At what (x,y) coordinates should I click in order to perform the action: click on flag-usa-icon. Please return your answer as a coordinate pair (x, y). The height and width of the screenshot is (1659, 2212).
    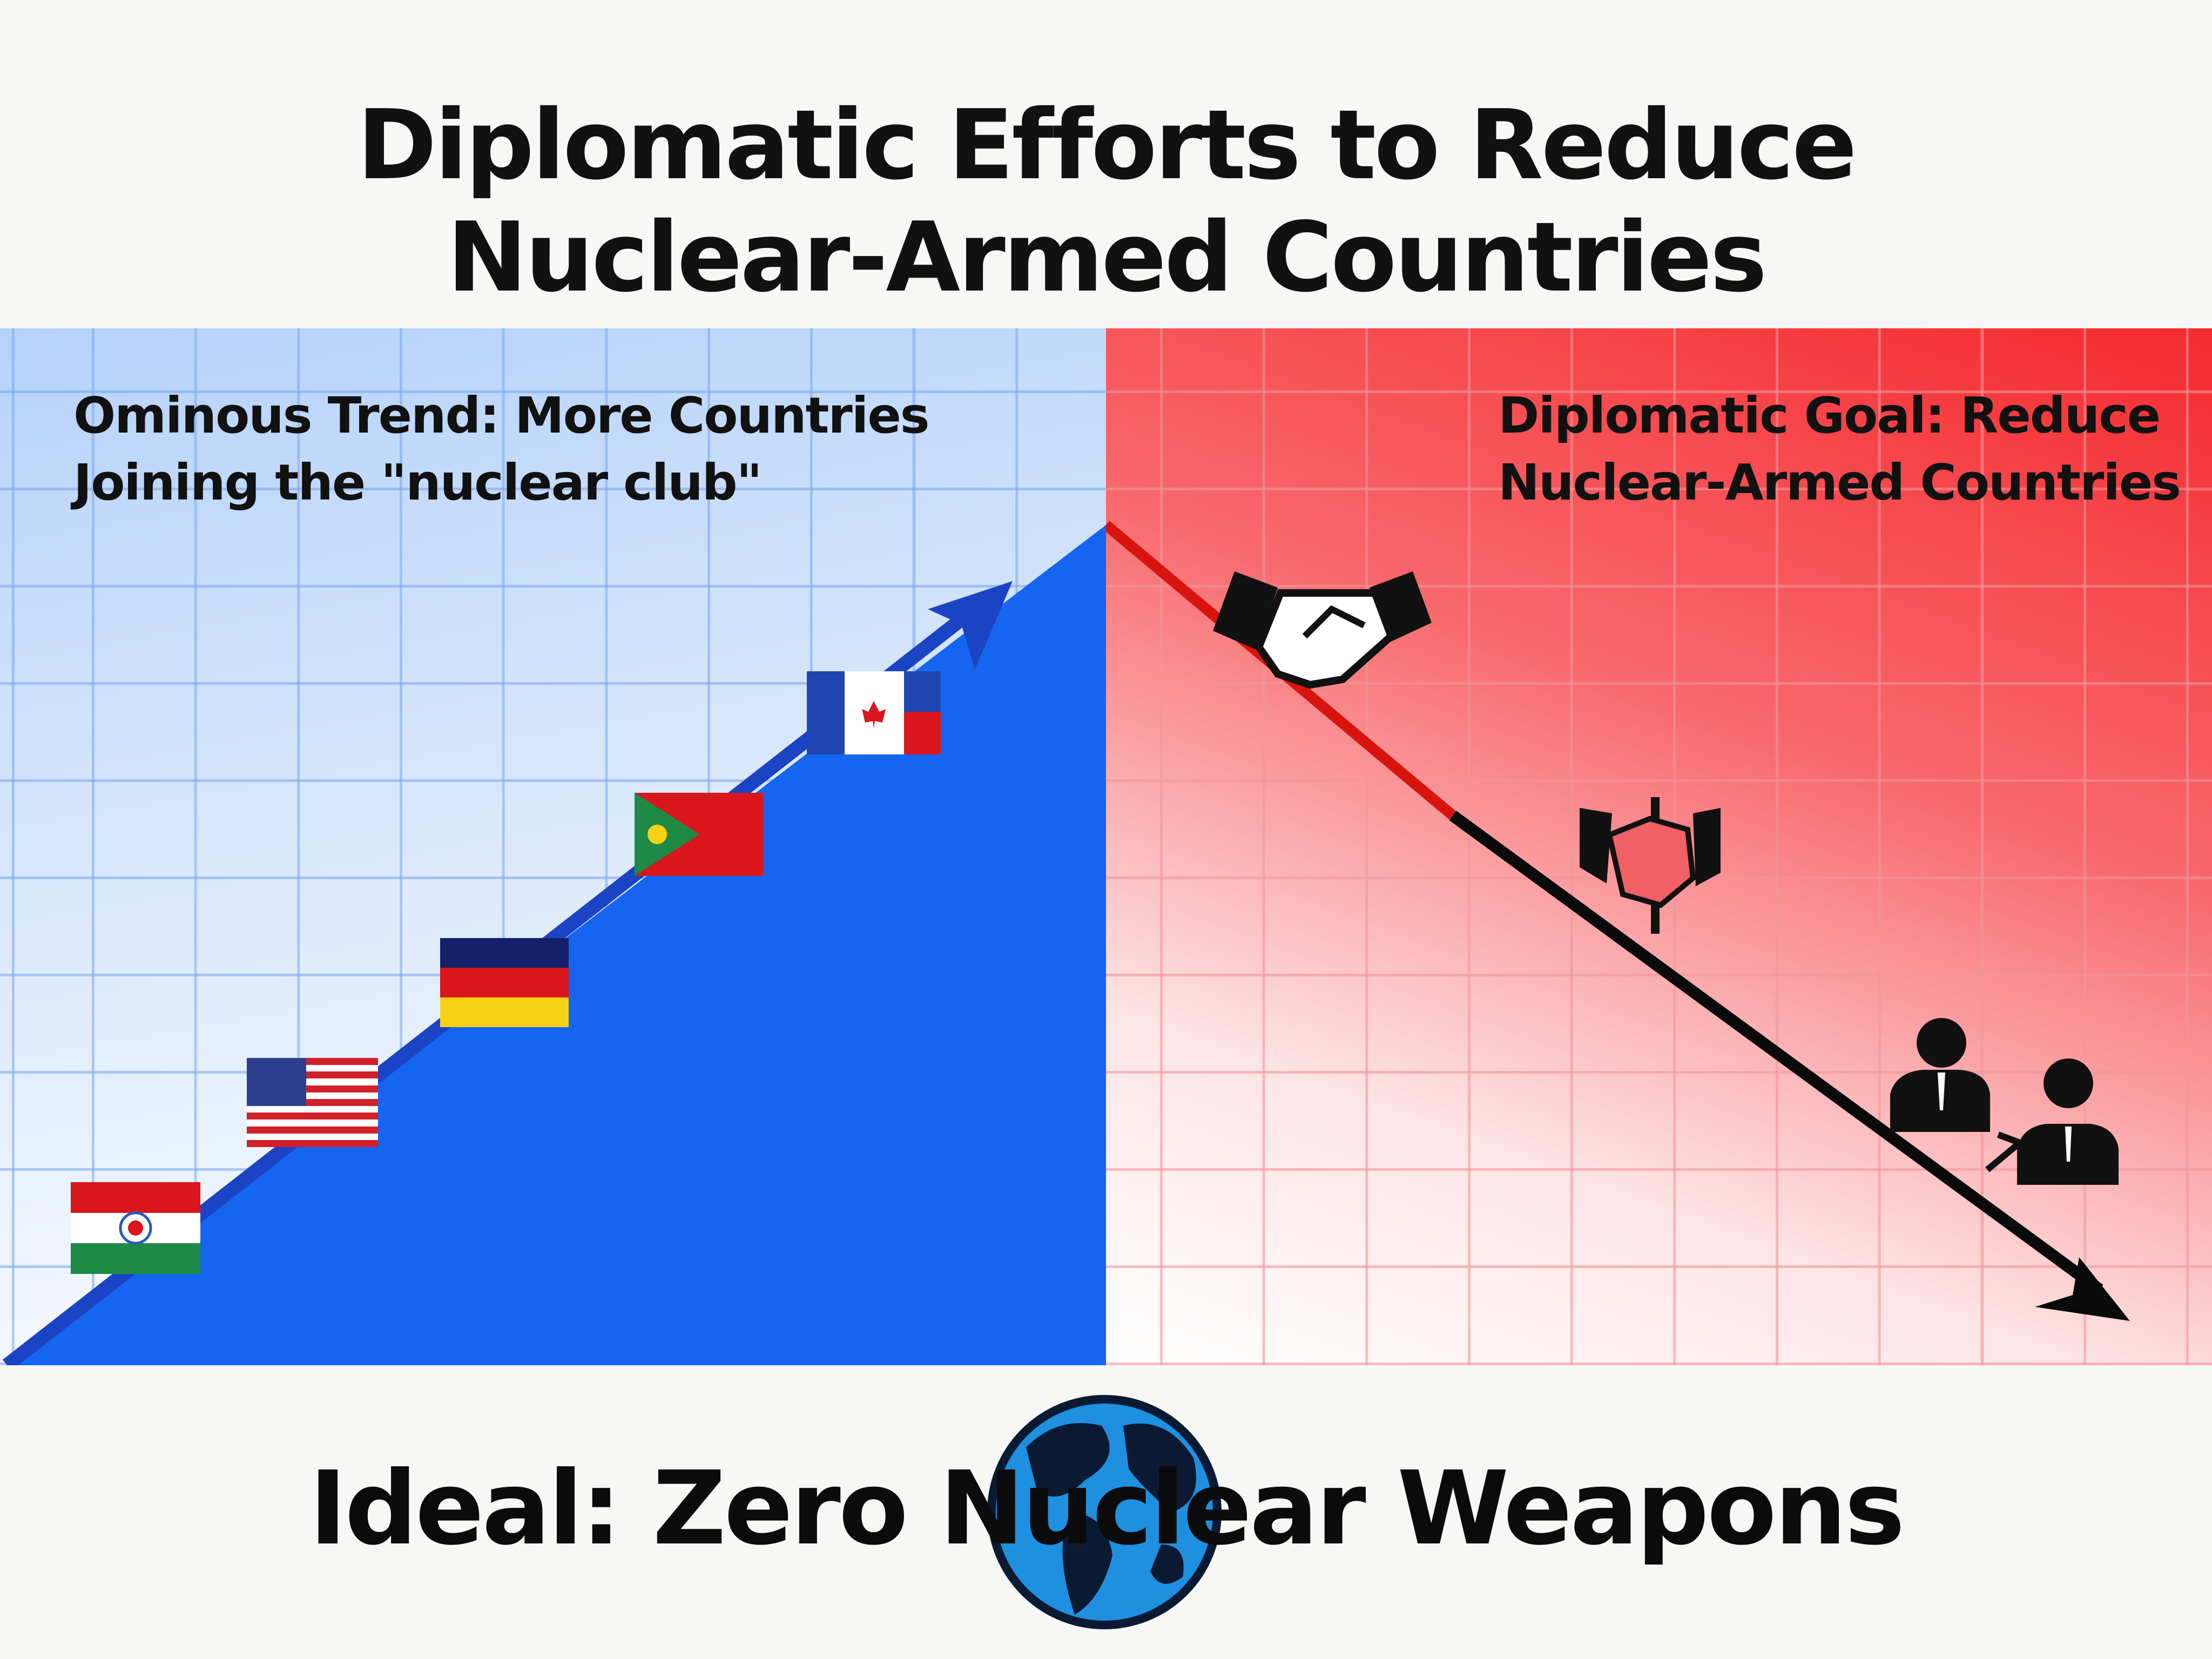
    Looking at the image, I should click on (312, 1102).